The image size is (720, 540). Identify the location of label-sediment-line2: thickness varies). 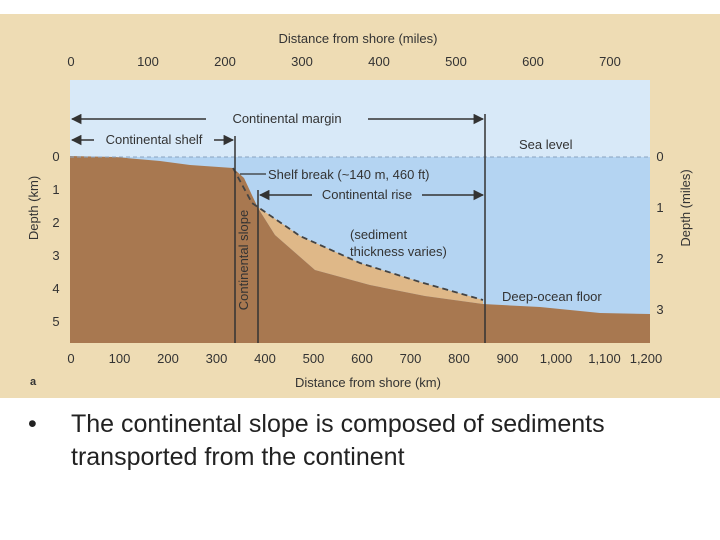
(398, 251).